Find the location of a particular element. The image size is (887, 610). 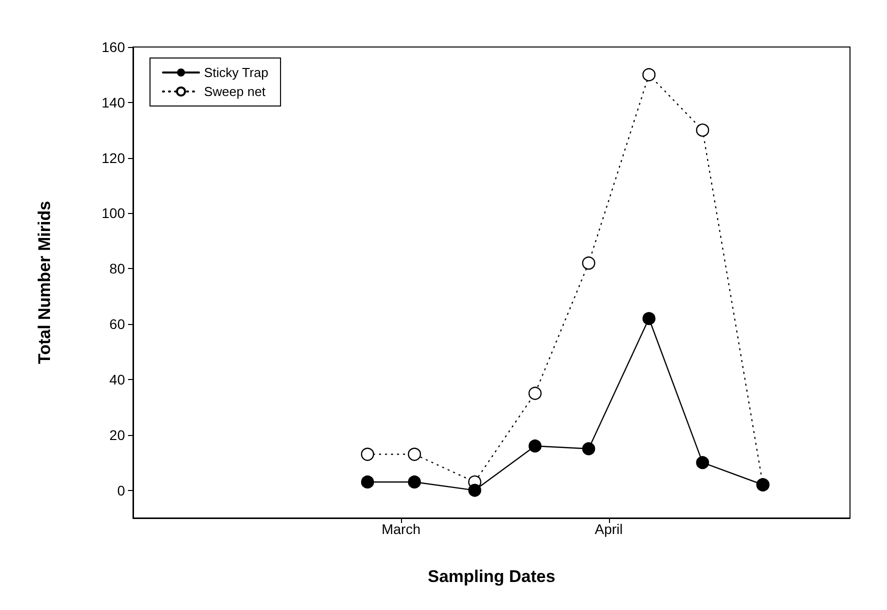

y-tick-label: 20 is located at coordinates (117, 434).